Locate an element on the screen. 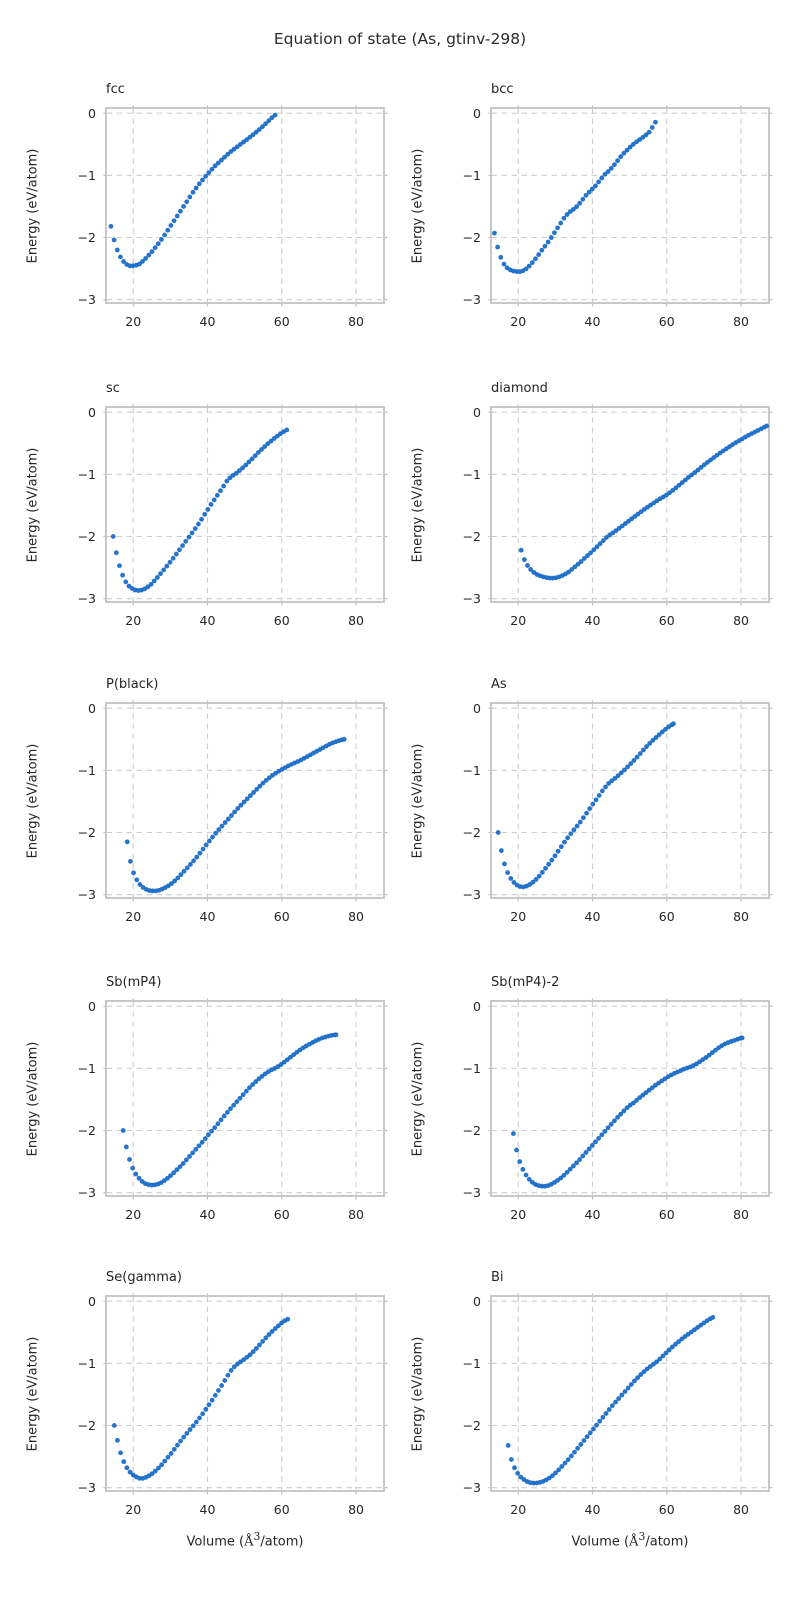 The height and width of the screenshot is (1600, 800). subplot-title: Sb(mP4)-2 is located at coordinates (525, 982).